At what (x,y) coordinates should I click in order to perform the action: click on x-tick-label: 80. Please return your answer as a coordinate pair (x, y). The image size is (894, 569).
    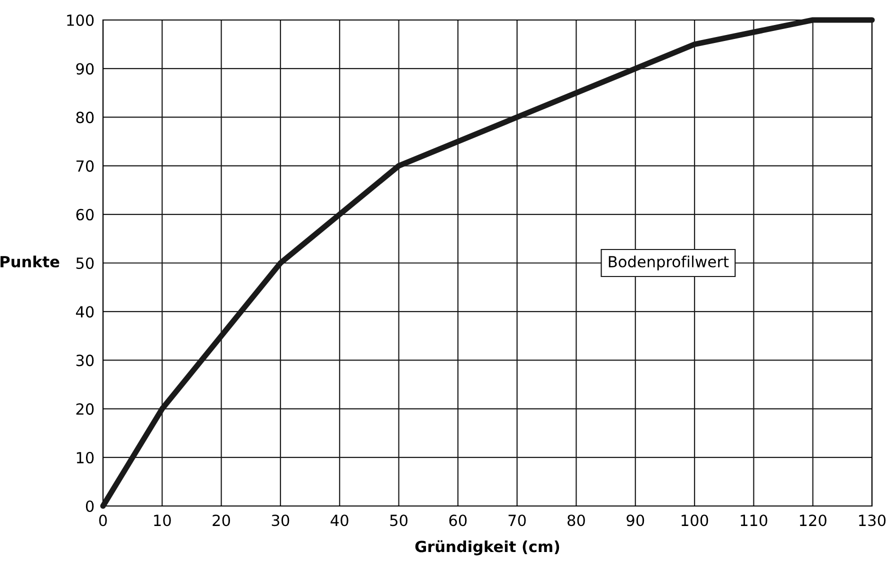
    Looking at the image, I should click on (576, 520).